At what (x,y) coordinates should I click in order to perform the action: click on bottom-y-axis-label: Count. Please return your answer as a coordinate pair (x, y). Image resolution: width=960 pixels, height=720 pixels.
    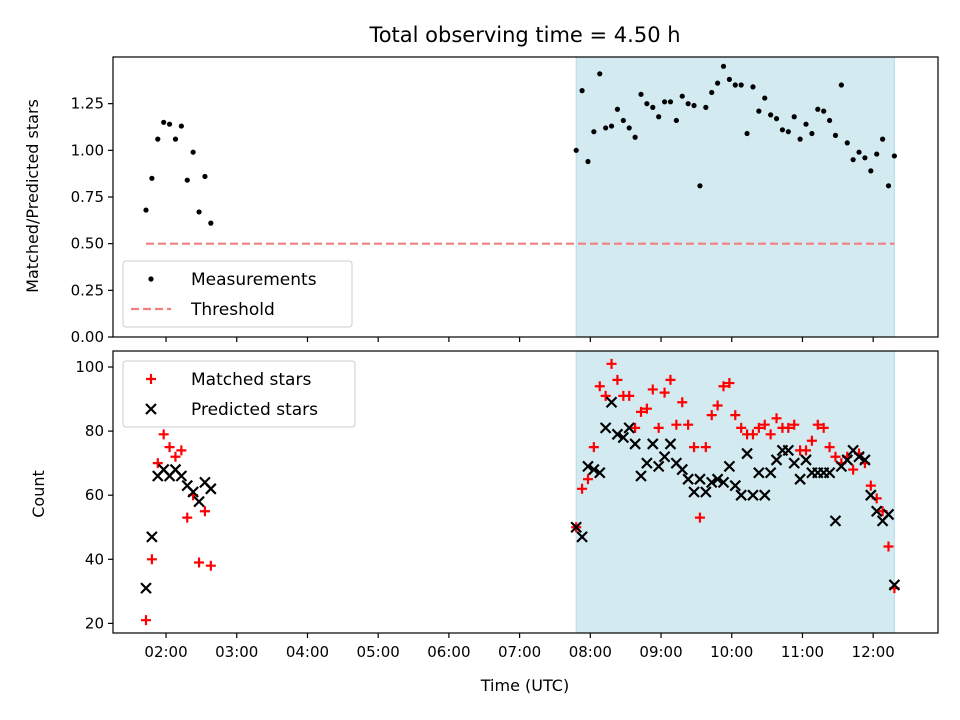
    Looking at the image, I should click on (38, 494).